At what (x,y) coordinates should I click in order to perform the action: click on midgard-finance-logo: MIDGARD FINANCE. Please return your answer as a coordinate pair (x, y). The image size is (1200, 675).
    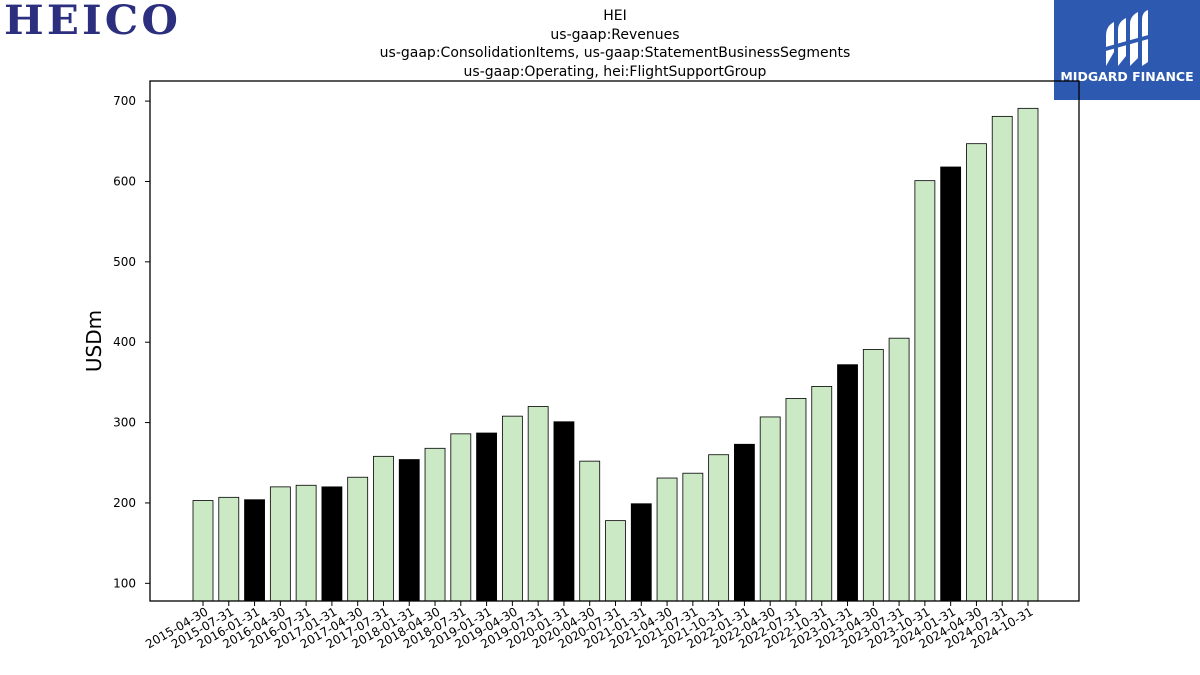
    Looking at the image, I should click on (1127, 50).